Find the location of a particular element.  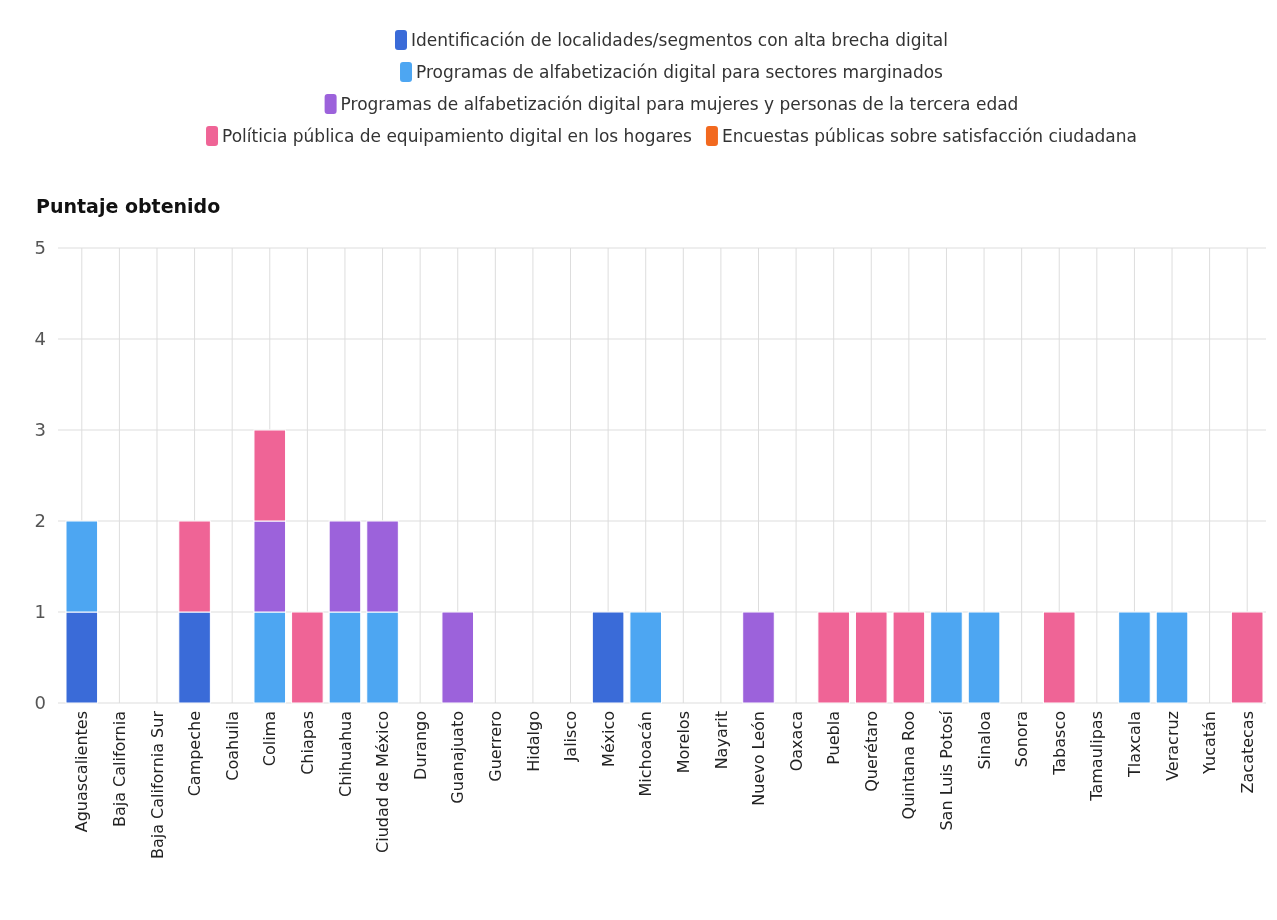

x-tick-label: Colima is located at coordinates (270, 739).